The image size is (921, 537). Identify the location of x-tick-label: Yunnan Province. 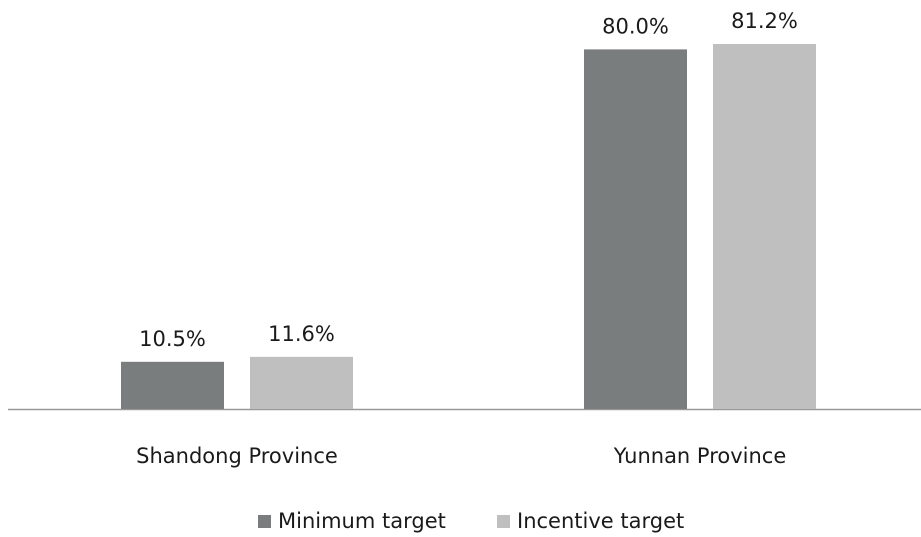
(700, 456).